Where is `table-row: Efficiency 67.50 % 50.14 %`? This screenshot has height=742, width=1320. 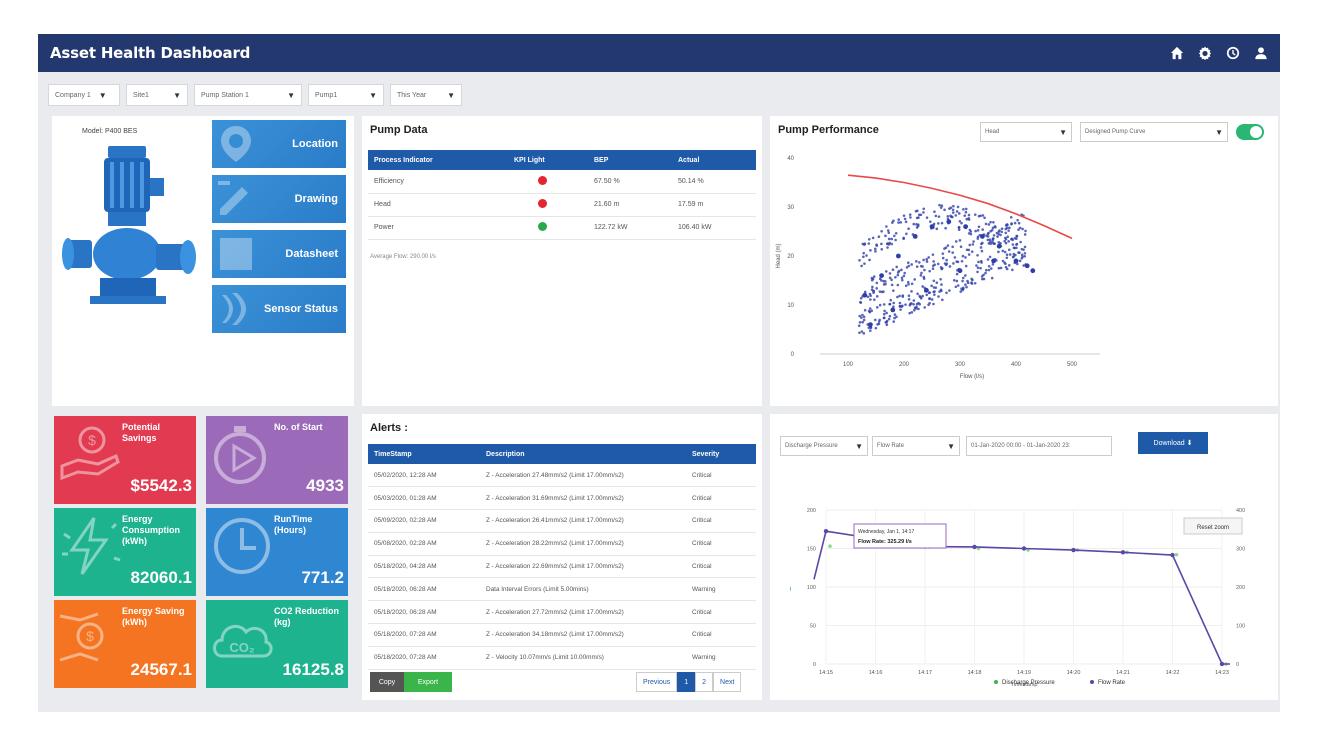 table-row: Efficiency 67.50 % 50.14 % is located at coordinates (562, 182).